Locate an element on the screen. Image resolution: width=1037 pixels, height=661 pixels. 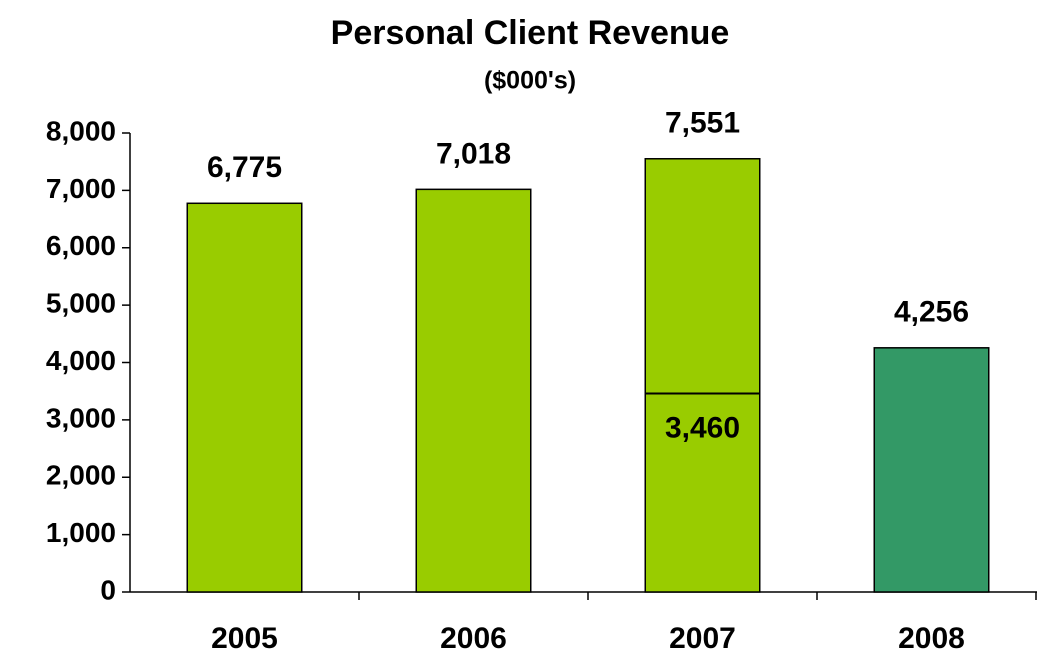
y-tick-label: 2,000 is located at coordinates (81, 475).